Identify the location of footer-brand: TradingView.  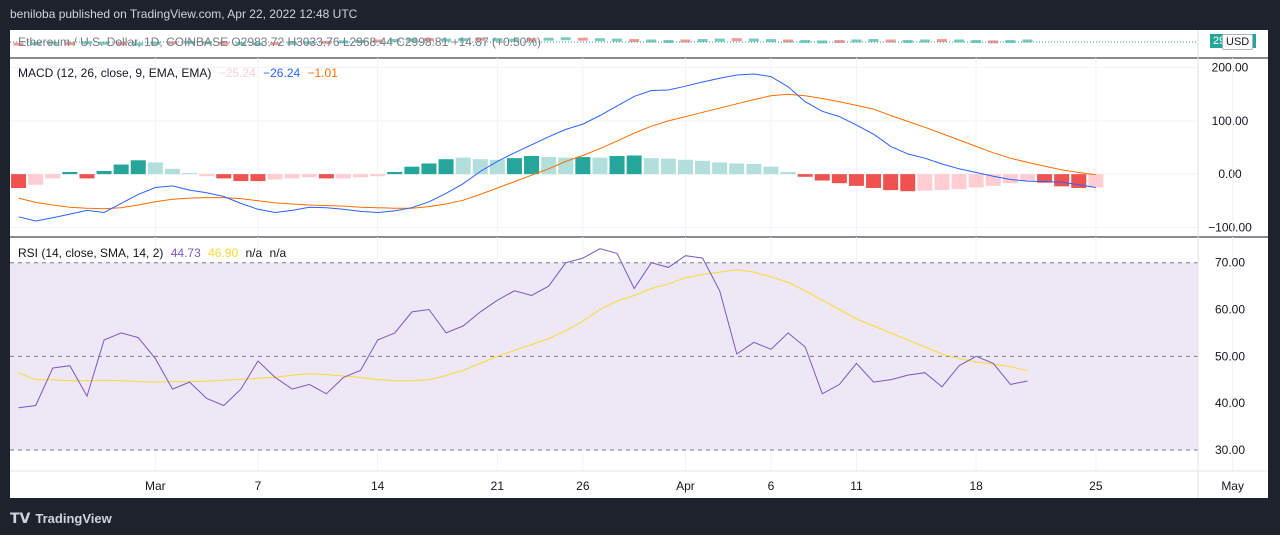
(73, 518).